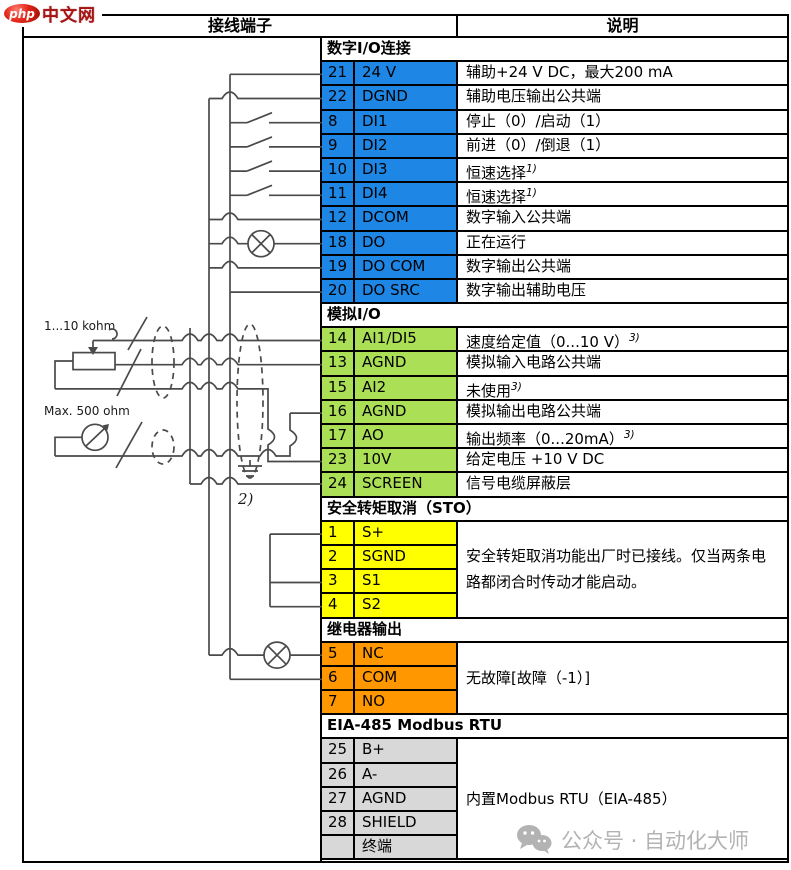 The image size is (791, 870). What do you see at coordinates (338, 266) in the screenshot?
I see `terminal-number: 19` at bounding box center [338, 266].